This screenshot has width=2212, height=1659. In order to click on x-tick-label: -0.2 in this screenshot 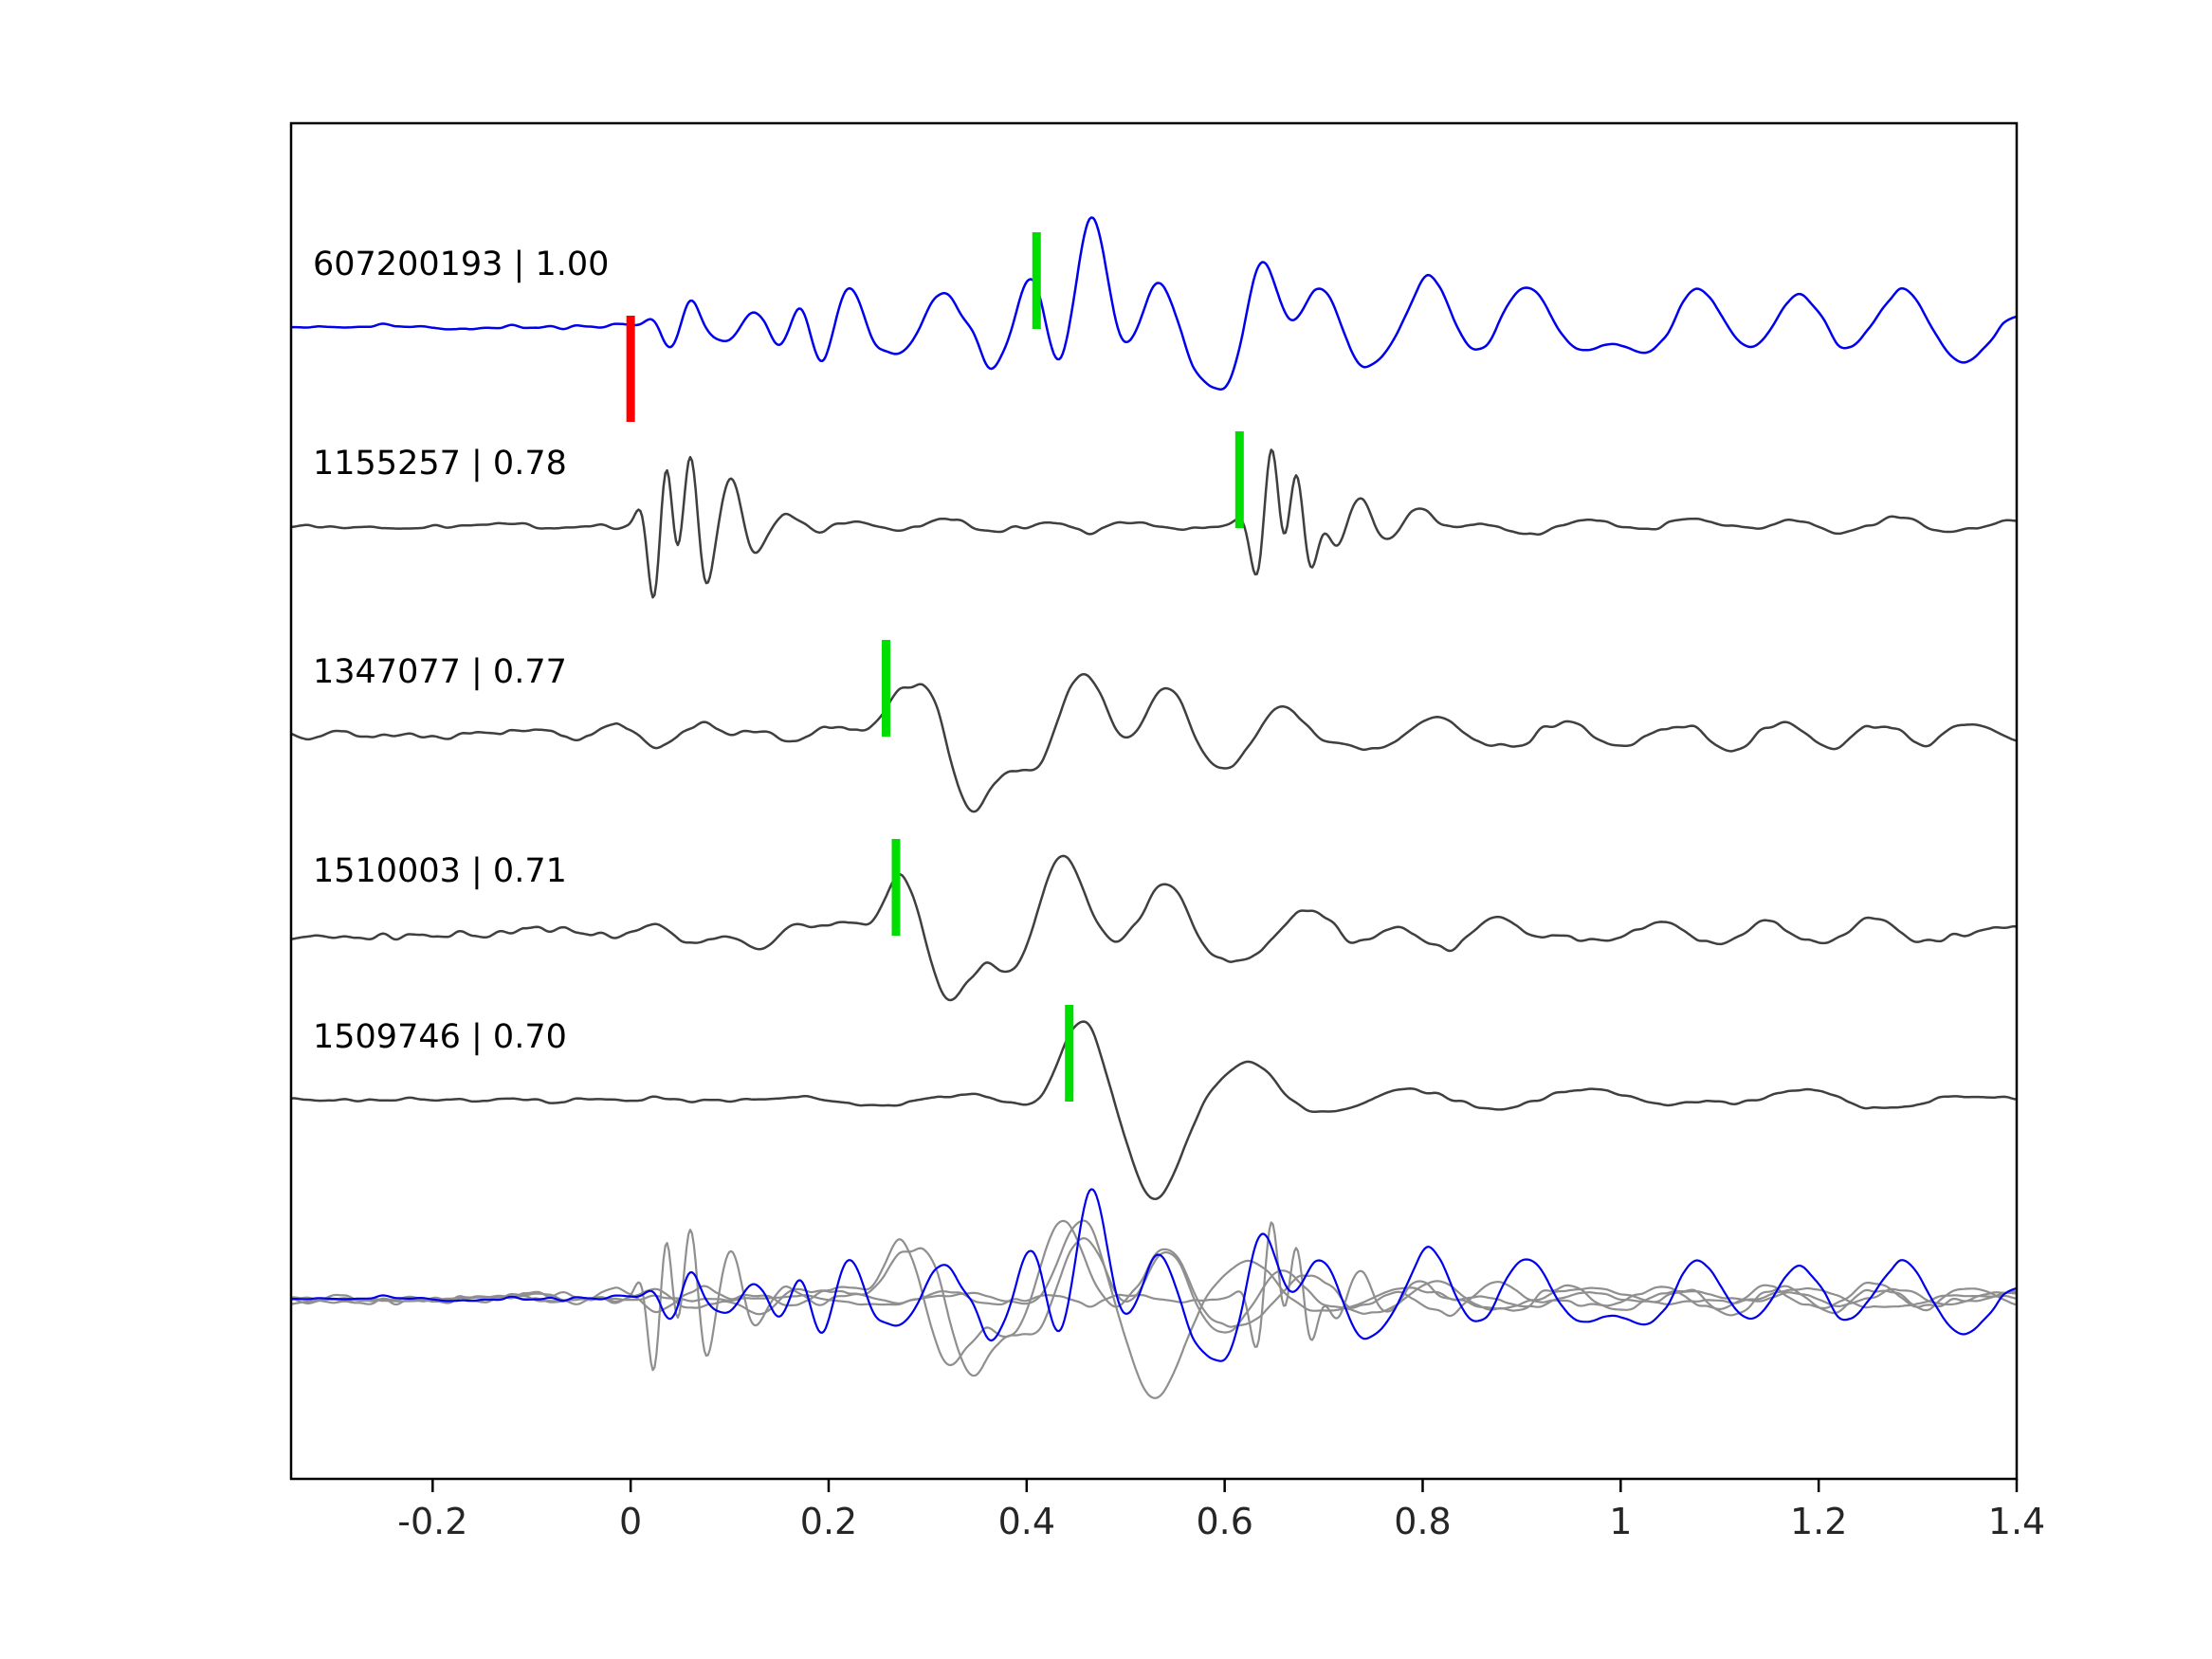, I will do `click(432, 1521)`.